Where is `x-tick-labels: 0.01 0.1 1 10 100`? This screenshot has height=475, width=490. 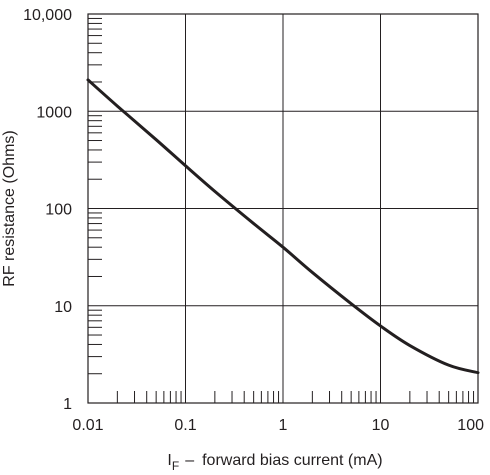 x-tick-labels: 0.01 0.1 1 10 100 is located at coordinates (278, 425).